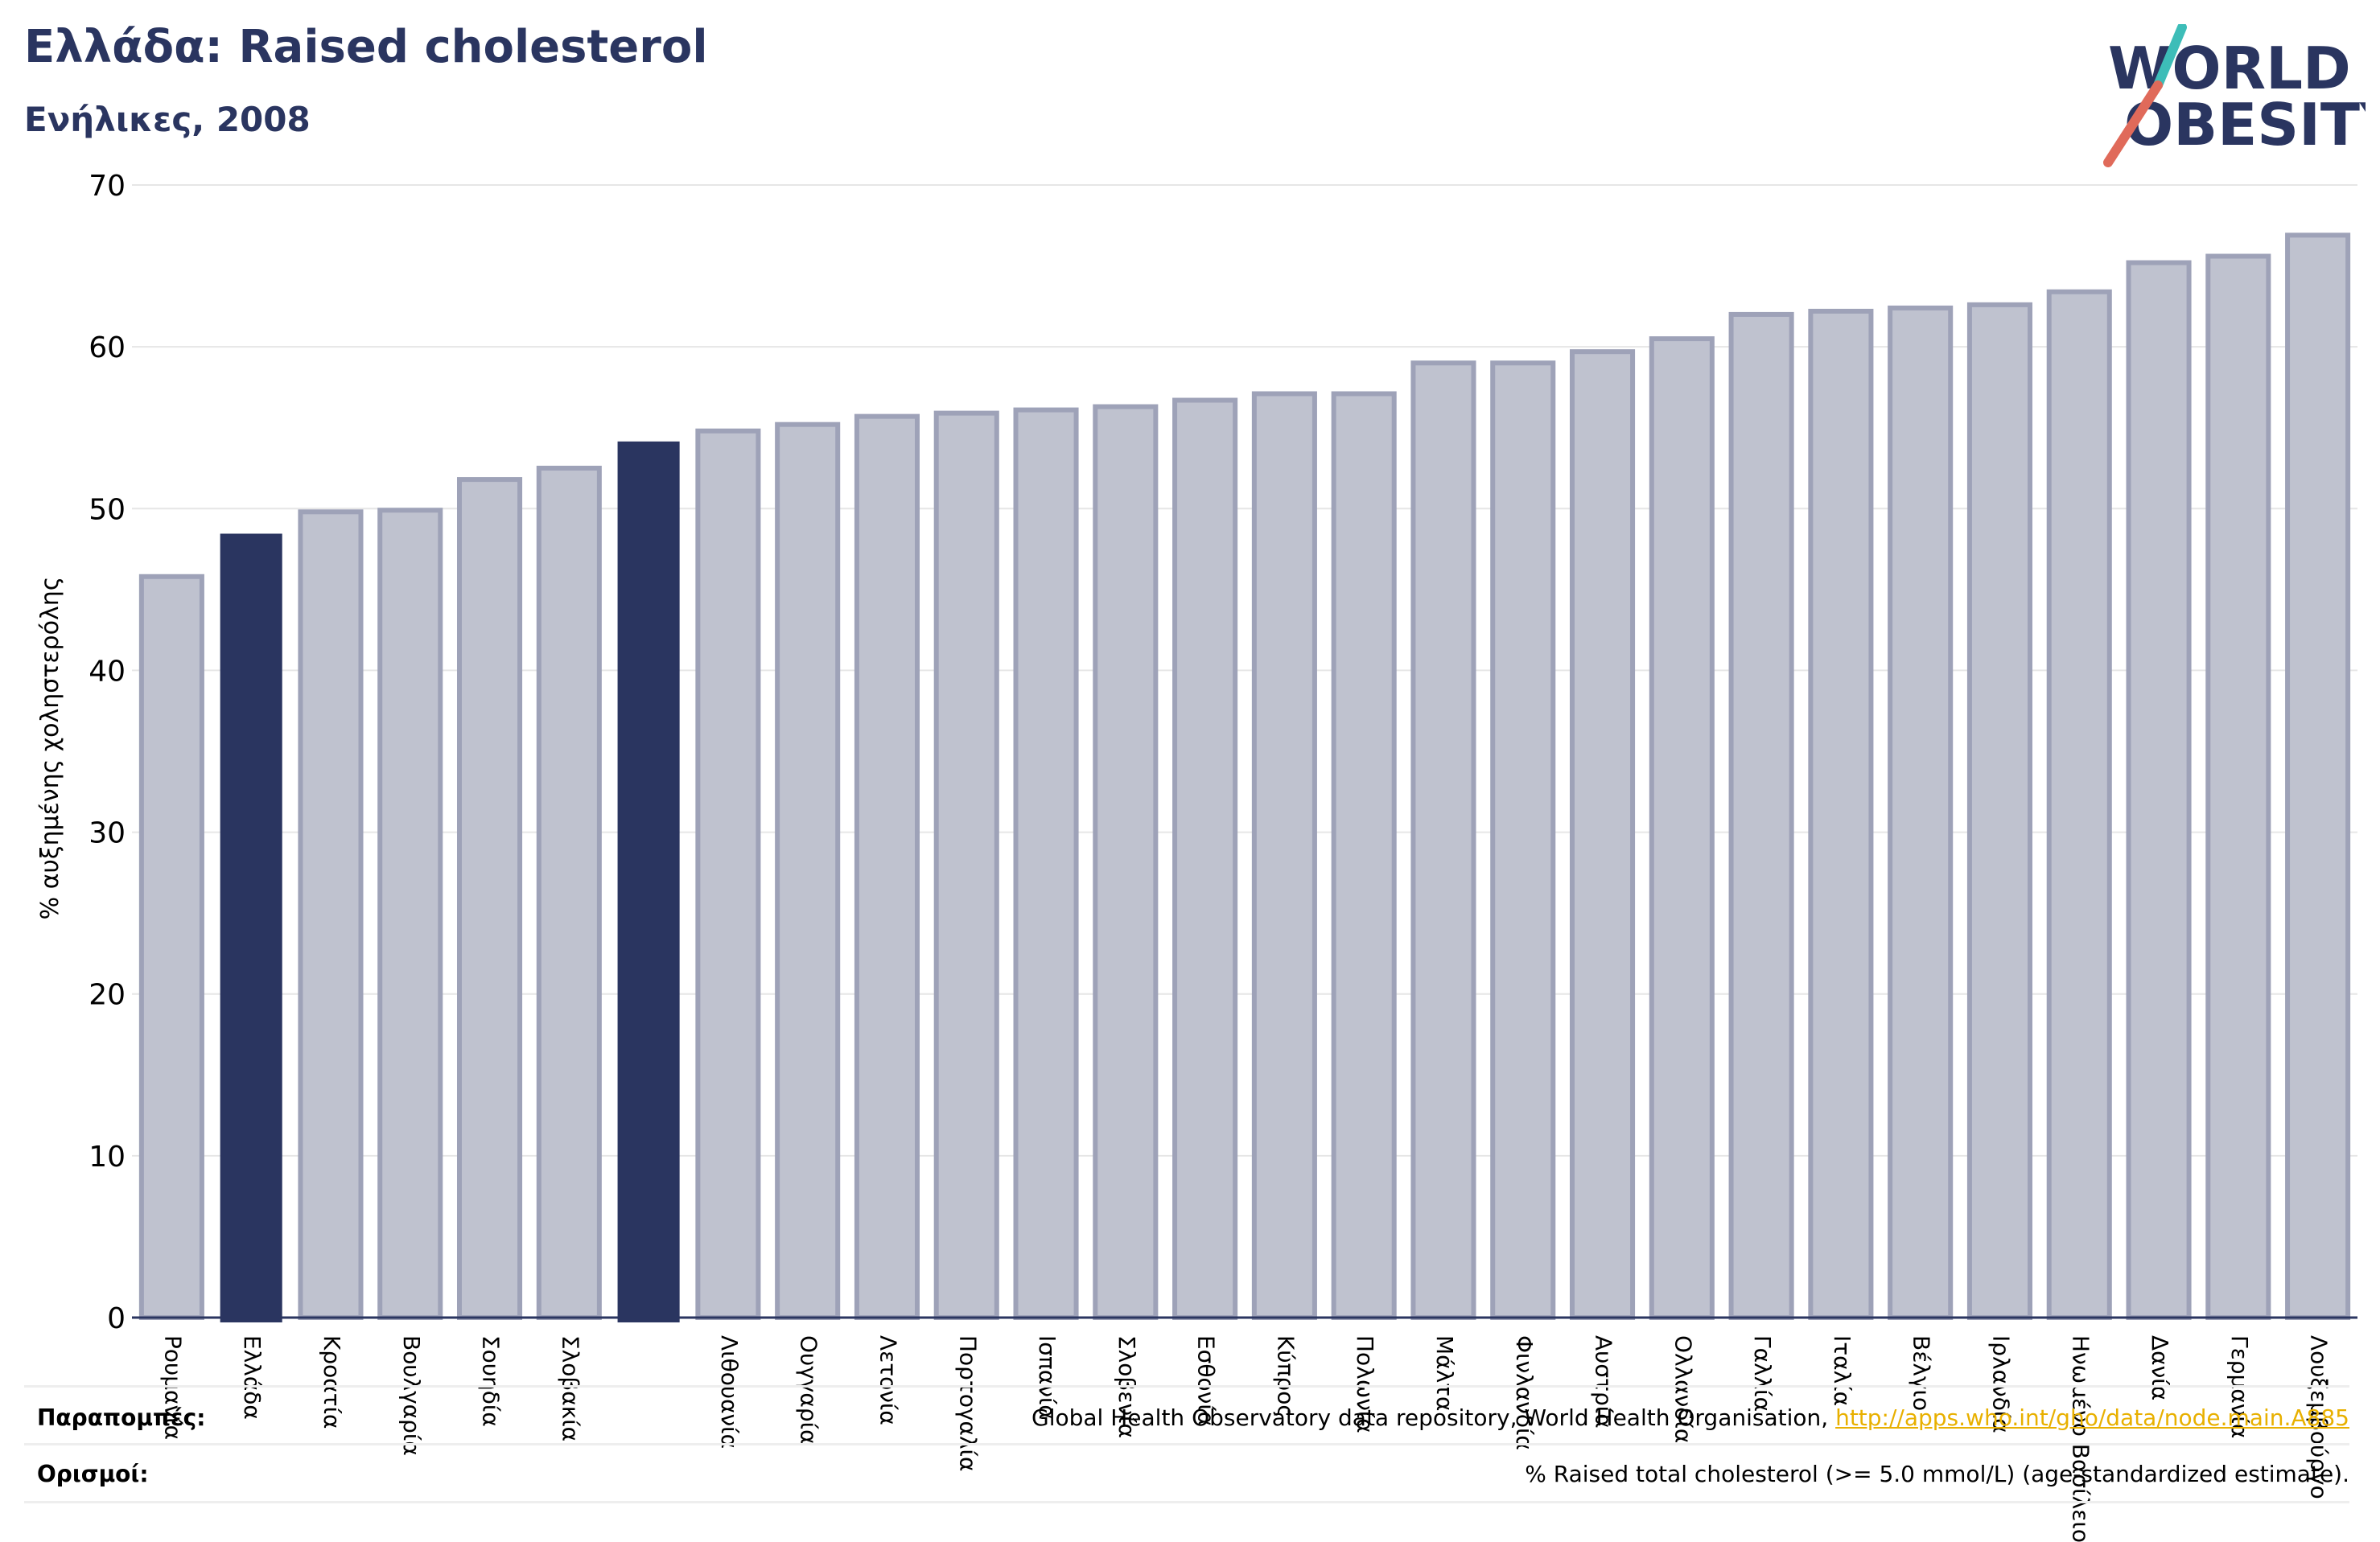  Describe the element at coordinates (2319, 1417) in the screenshot. I see `x-tick-label: Λουξεμβούργο` at that location.